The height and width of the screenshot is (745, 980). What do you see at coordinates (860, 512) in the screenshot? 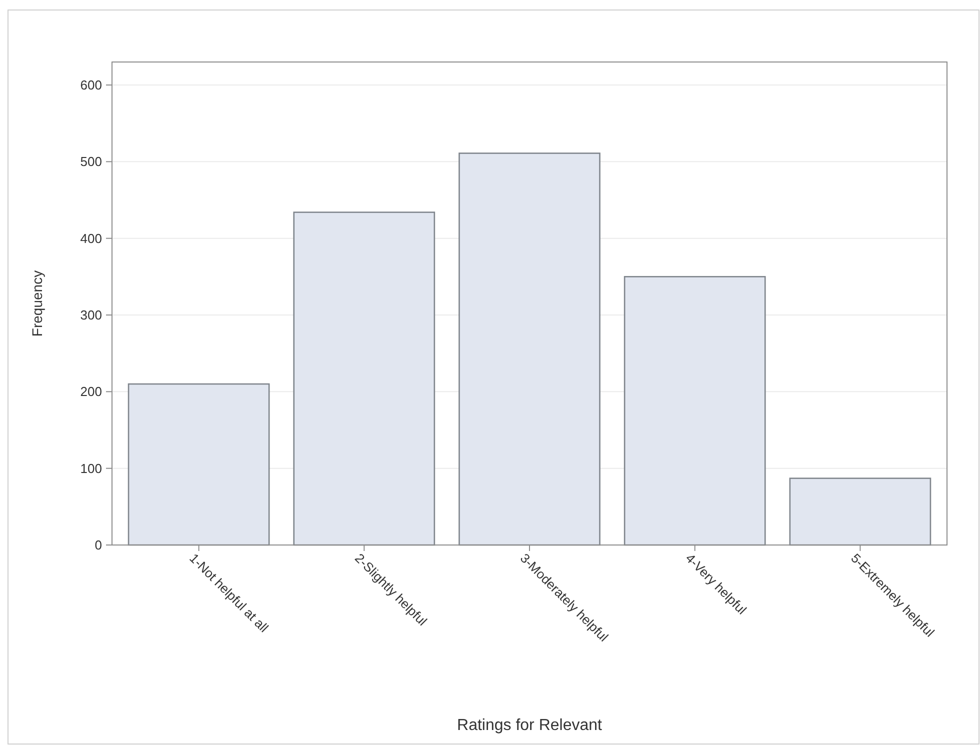
I see `bar` at bounding box center [860, 512].